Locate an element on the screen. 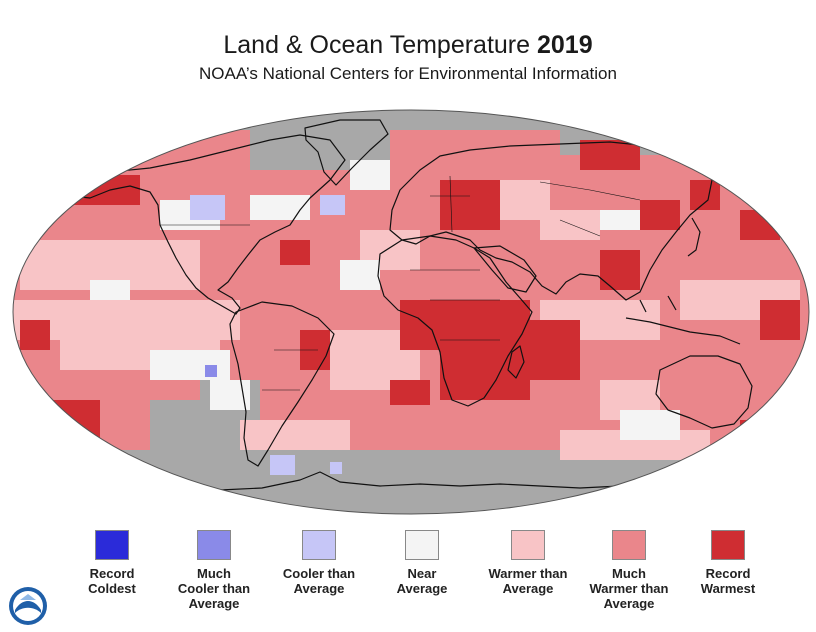  japan is located at coordinates (694, 237).